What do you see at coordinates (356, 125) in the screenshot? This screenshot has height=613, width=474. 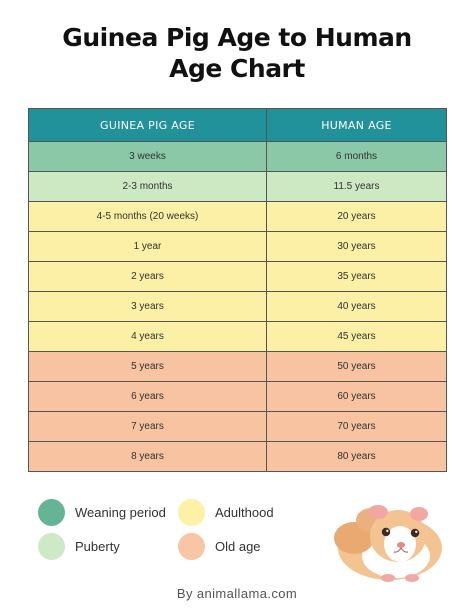 I see `column-header-human-age: HUMAN AGE` at bounding box center [356, 125].